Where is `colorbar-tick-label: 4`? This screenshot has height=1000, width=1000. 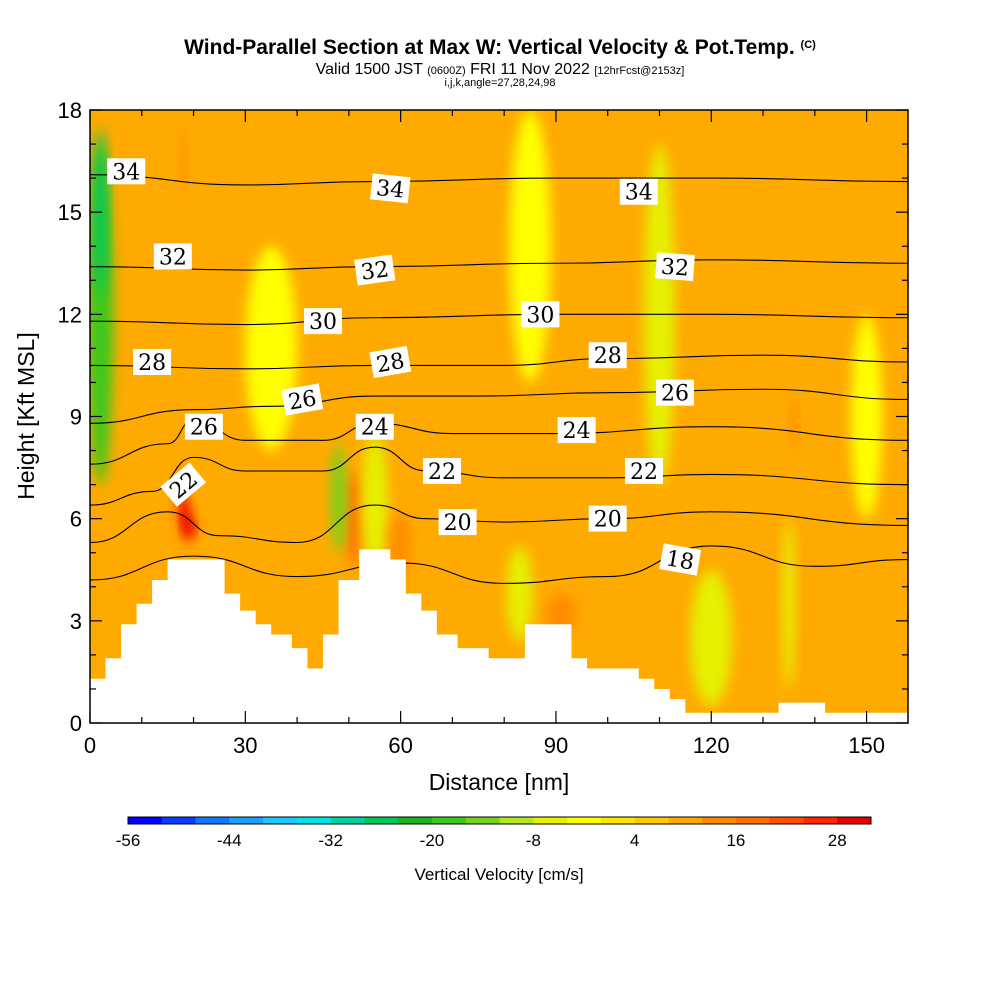
colorbar-tick-label: 4 is located at coordinates (634, 840).